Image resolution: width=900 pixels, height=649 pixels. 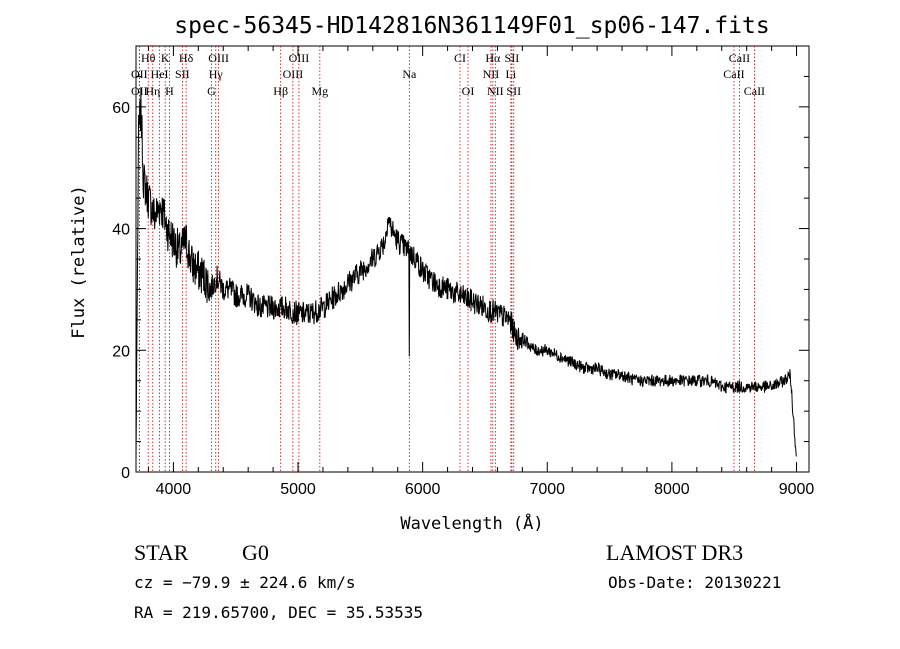 I want to click on y-tick-label: 40, so click(x=121, y=230).